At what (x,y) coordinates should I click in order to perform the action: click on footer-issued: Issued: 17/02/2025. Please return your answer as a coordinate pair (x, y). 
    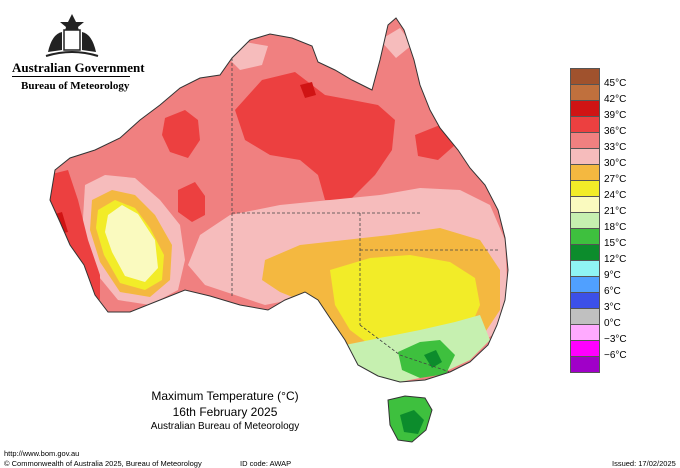
    Looking at the image, I should click on (644, 463).